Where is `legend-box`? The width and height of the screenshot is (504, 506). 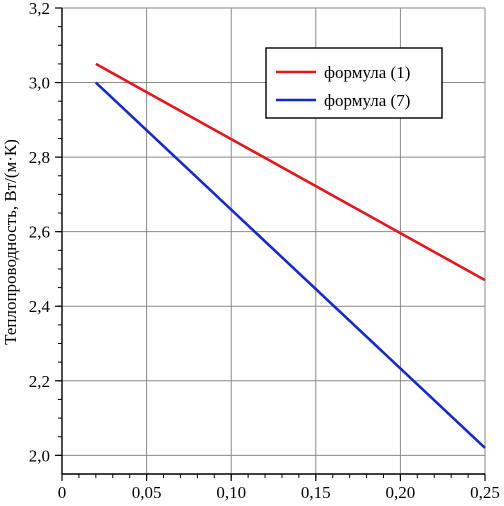
legend-box is located at coordinates (354, 83).